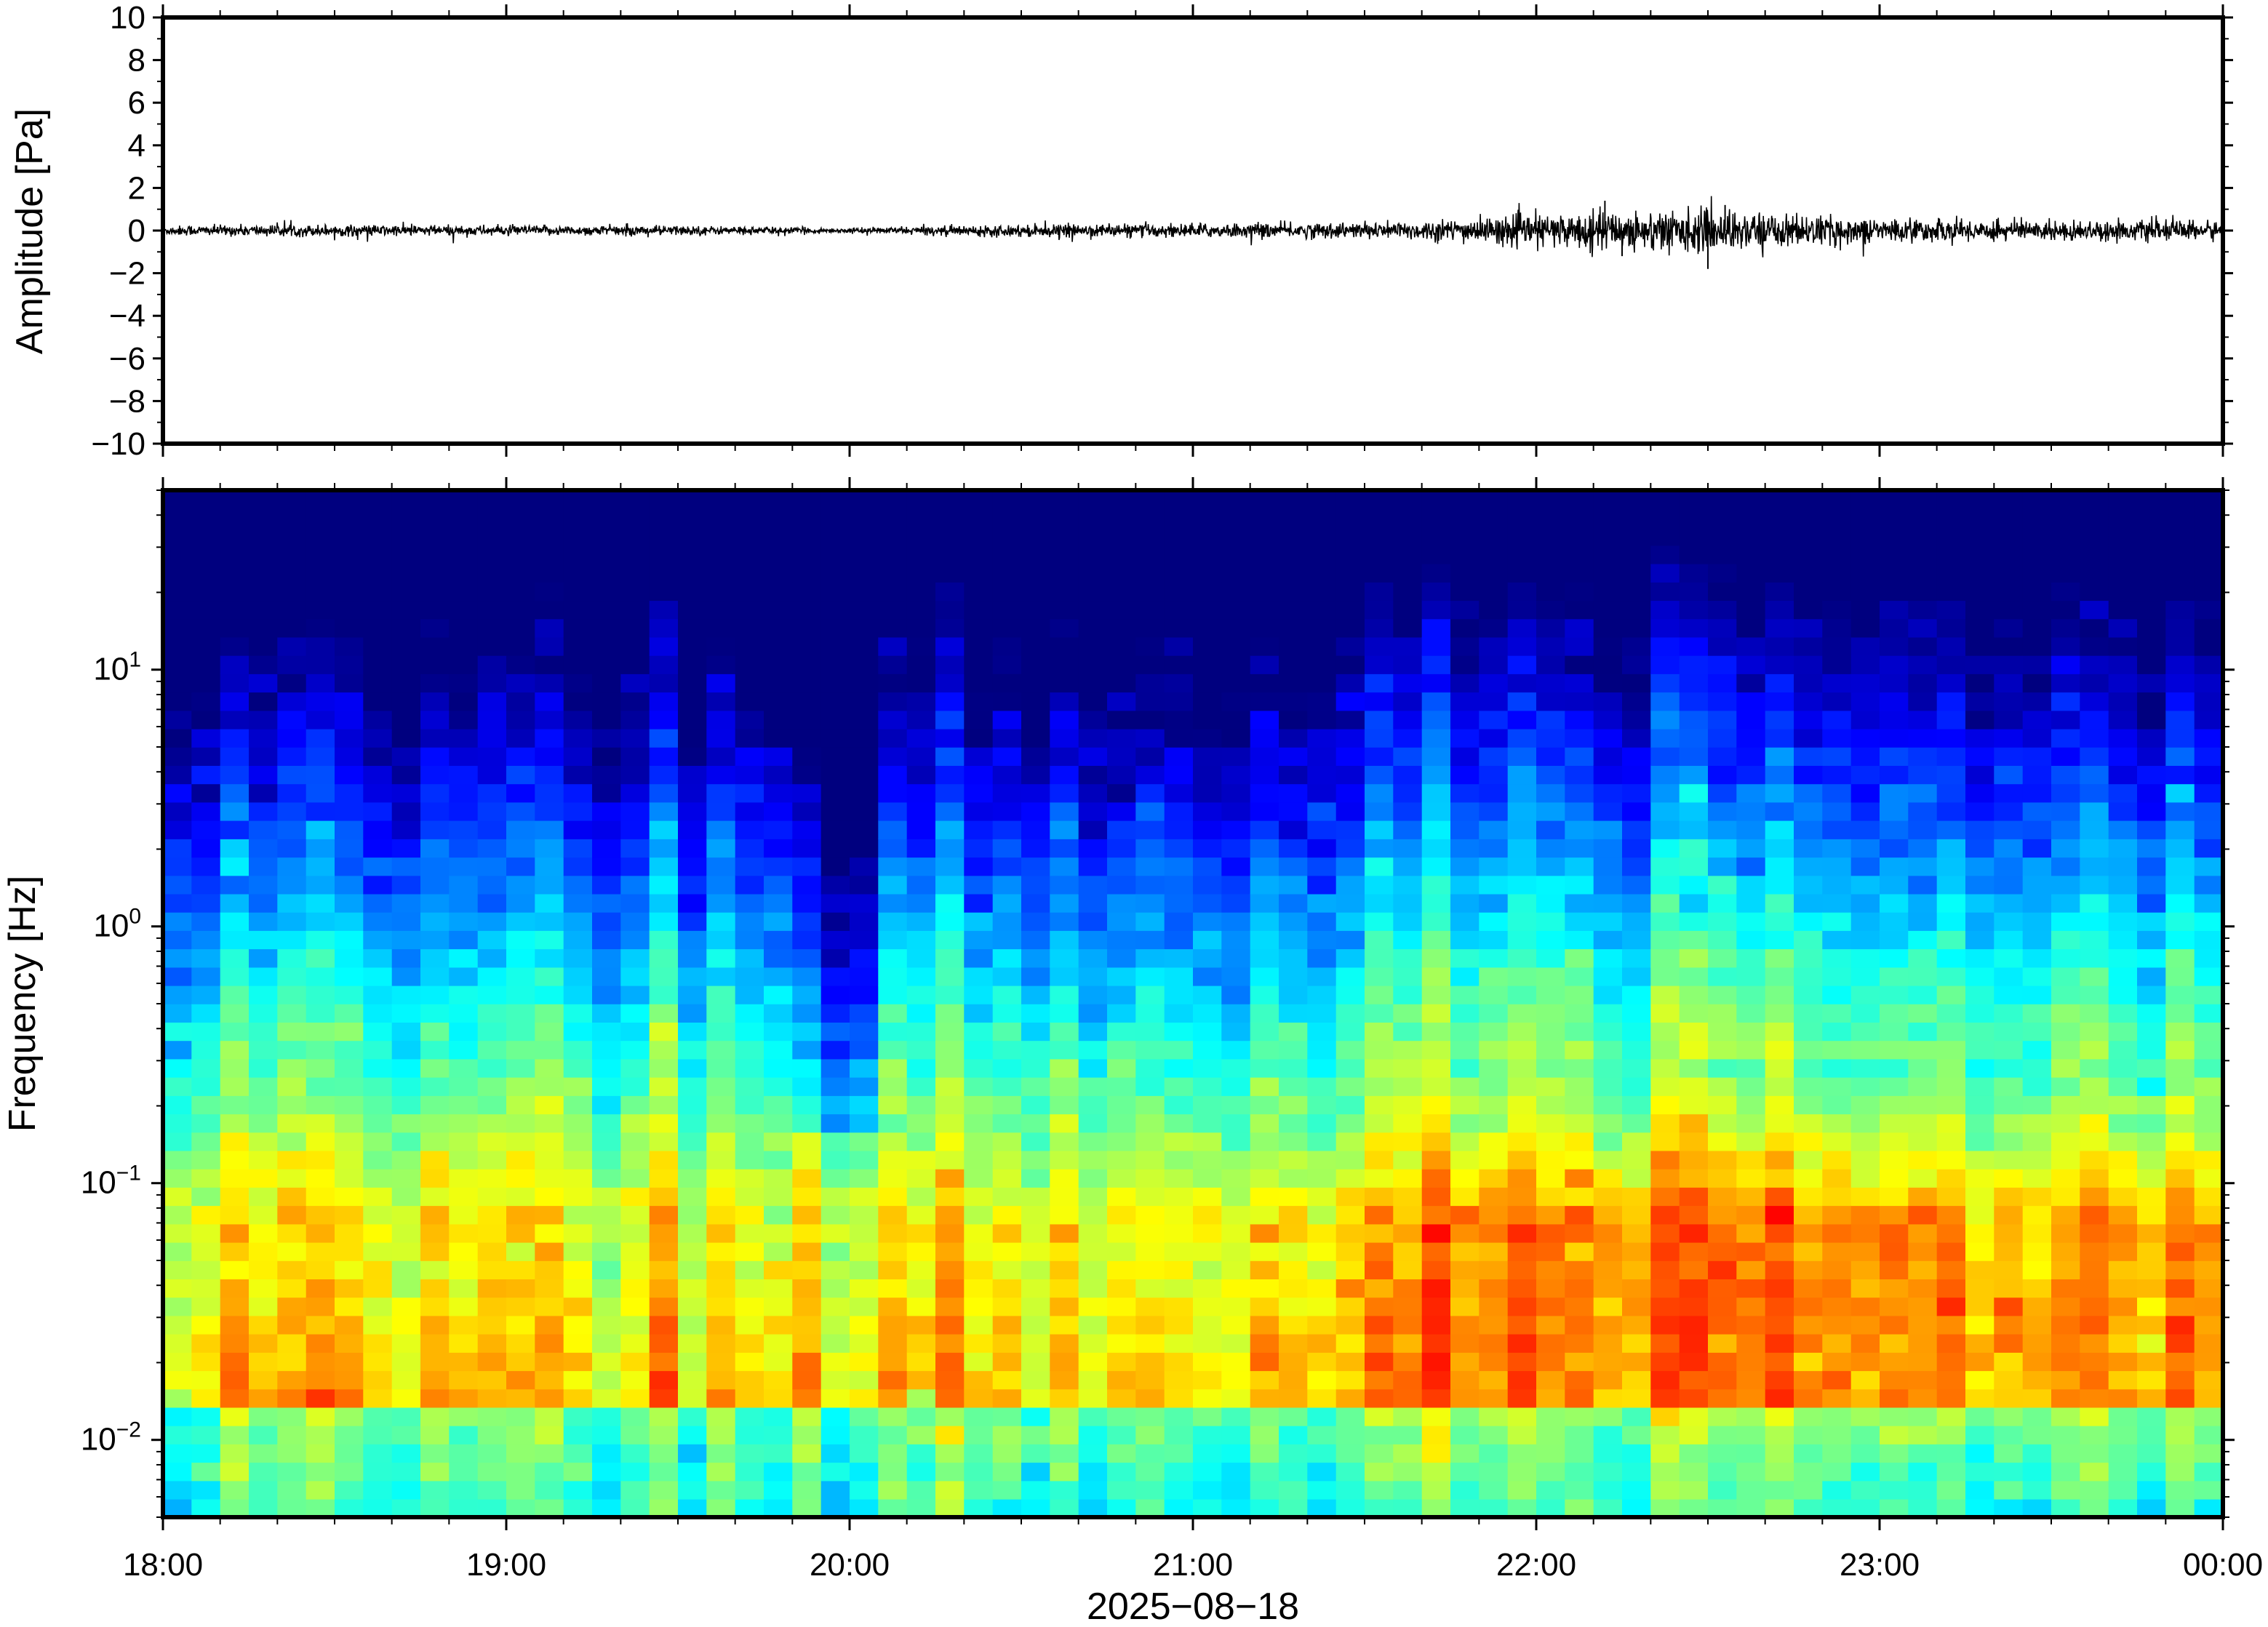 This screenshot has height=1627, width=2268. What do you see at coordinates (127, 359) in the screenshot?
I see `waveform-y-tick-label: −6` at bounding box center [127, 359].